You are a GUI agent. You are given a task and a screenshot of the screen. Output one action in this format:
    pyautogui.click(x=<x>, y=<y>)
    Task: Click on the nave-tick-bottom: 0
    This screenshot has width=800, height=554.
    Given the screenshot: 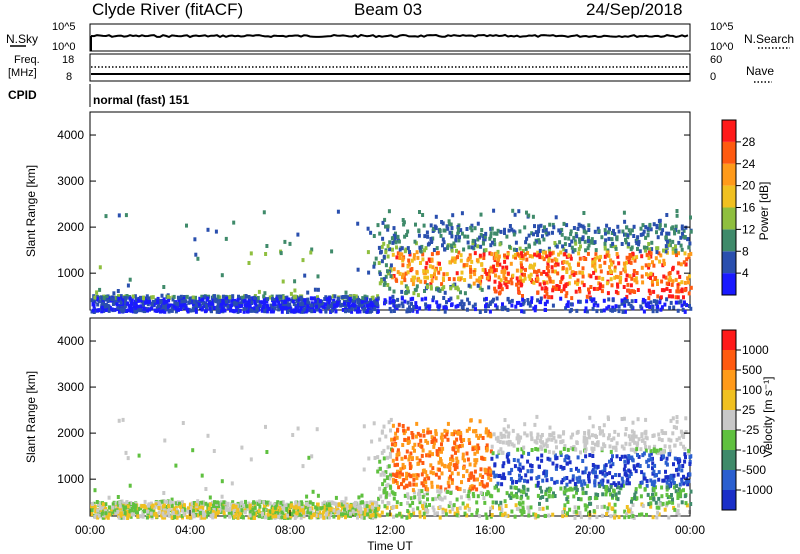 What is the action you would take?
    pyautogui.click(x=713, y=77)
    